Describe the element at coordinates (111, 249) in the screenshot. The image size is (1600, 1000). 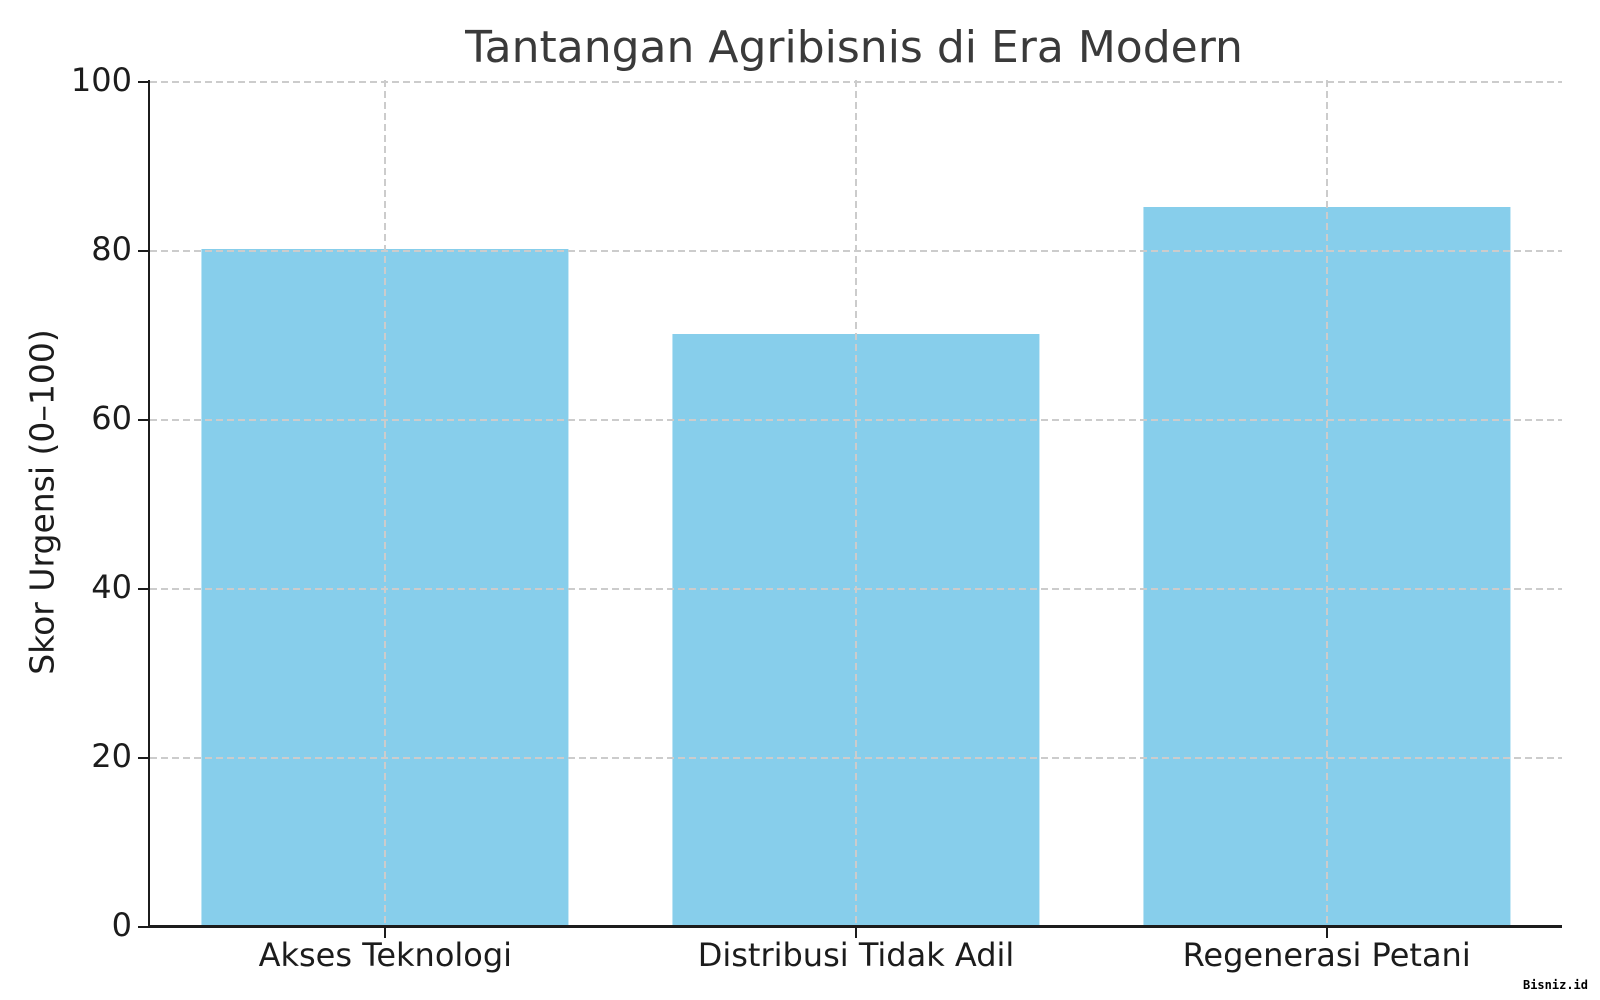
I see `y-tick-label: 80` at that location.